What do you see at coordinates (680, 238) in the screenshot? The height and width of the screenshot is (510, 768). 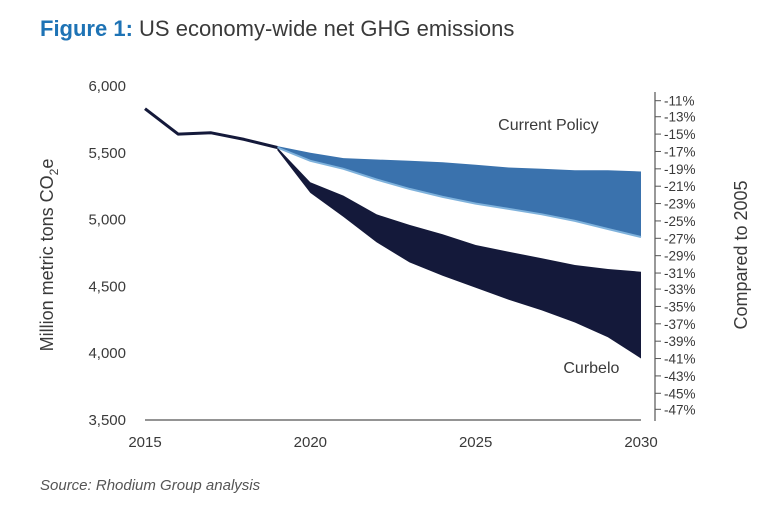 I see `y2-tick-label: -27%` at bounding box center [680, 238].